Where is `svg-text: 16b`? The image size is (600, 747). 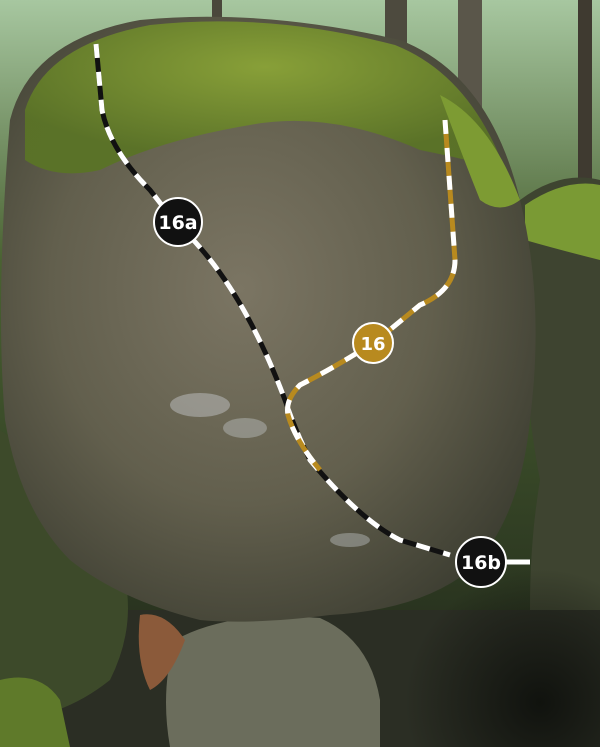 svg-text: 16b is located at coordinates (481, 563).